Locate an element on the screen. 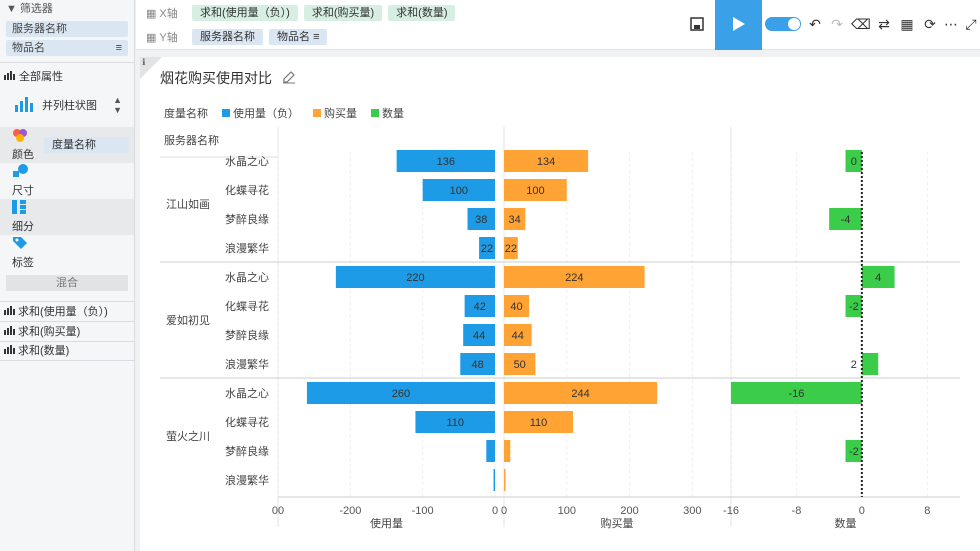 The image size is (980, 551). prop-detail: 细分 is located at coordinates (67, 217).